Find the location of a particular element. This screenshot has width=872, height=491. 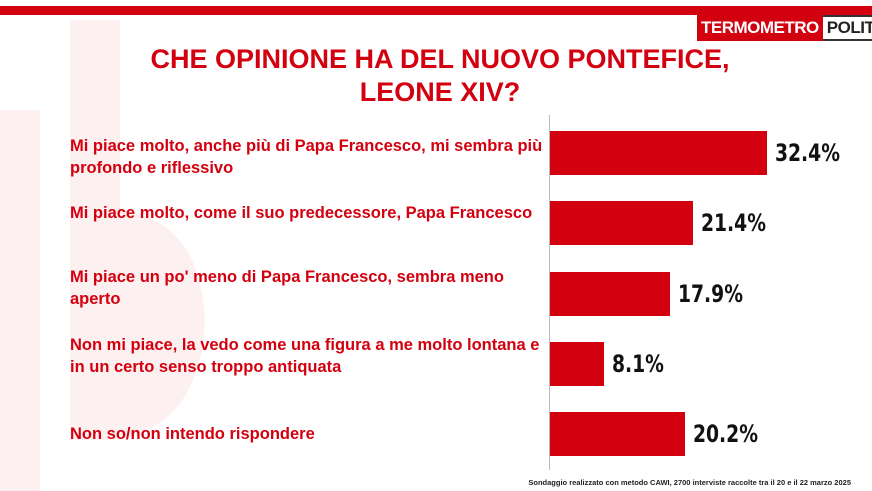

category-label: Non so/non intendo rispondere is located at coordinates (192, 434).